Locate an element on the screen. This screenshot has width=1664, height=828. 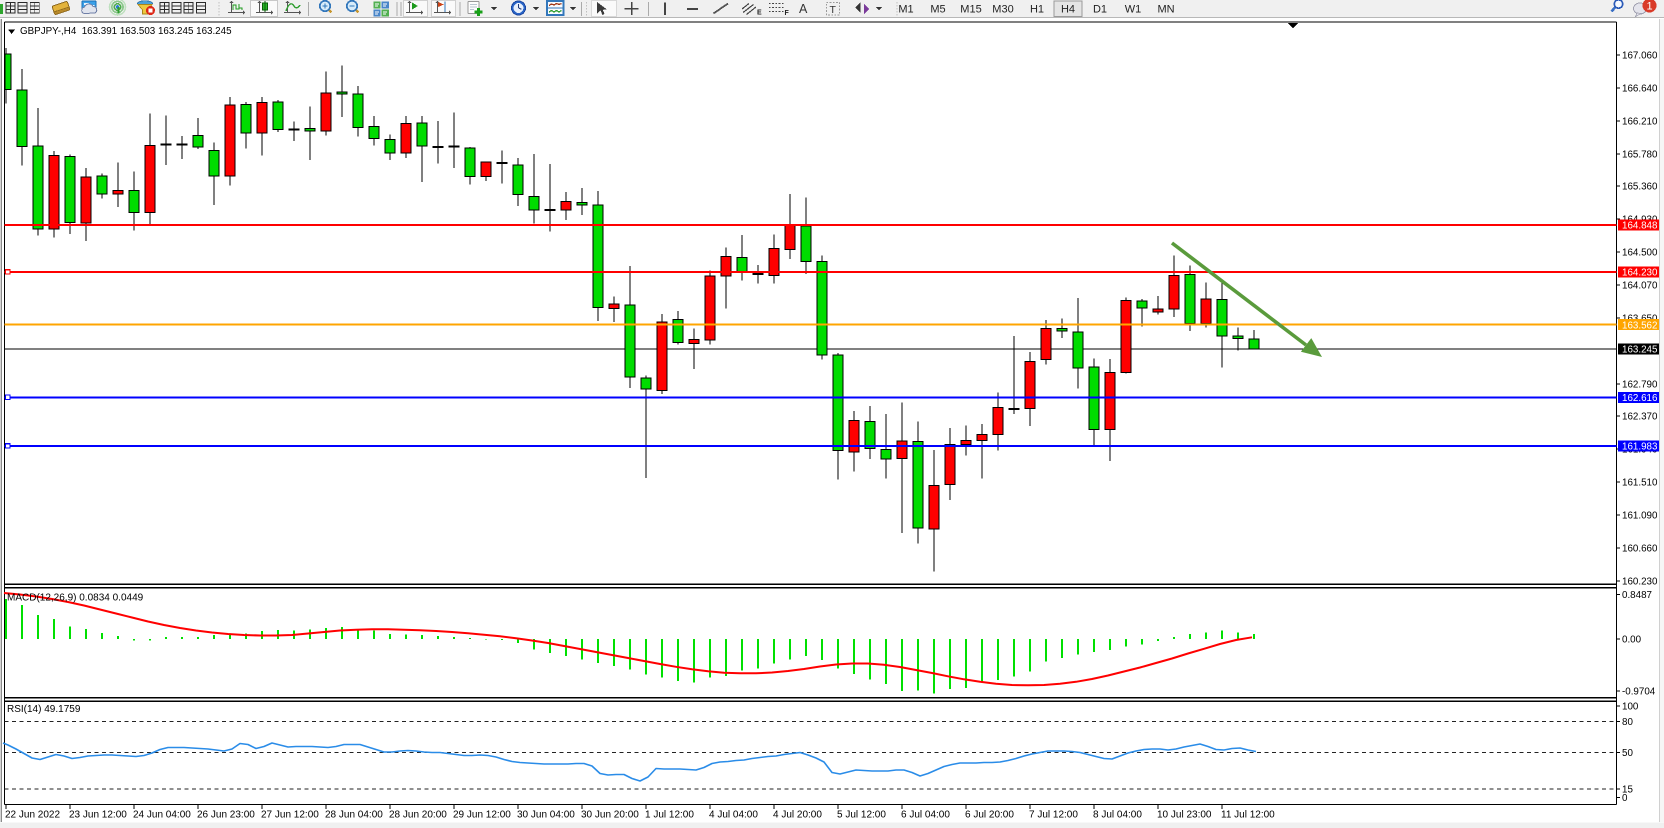
svg-text: 24 Jun 04:00 is located at coordinates (162, 815).